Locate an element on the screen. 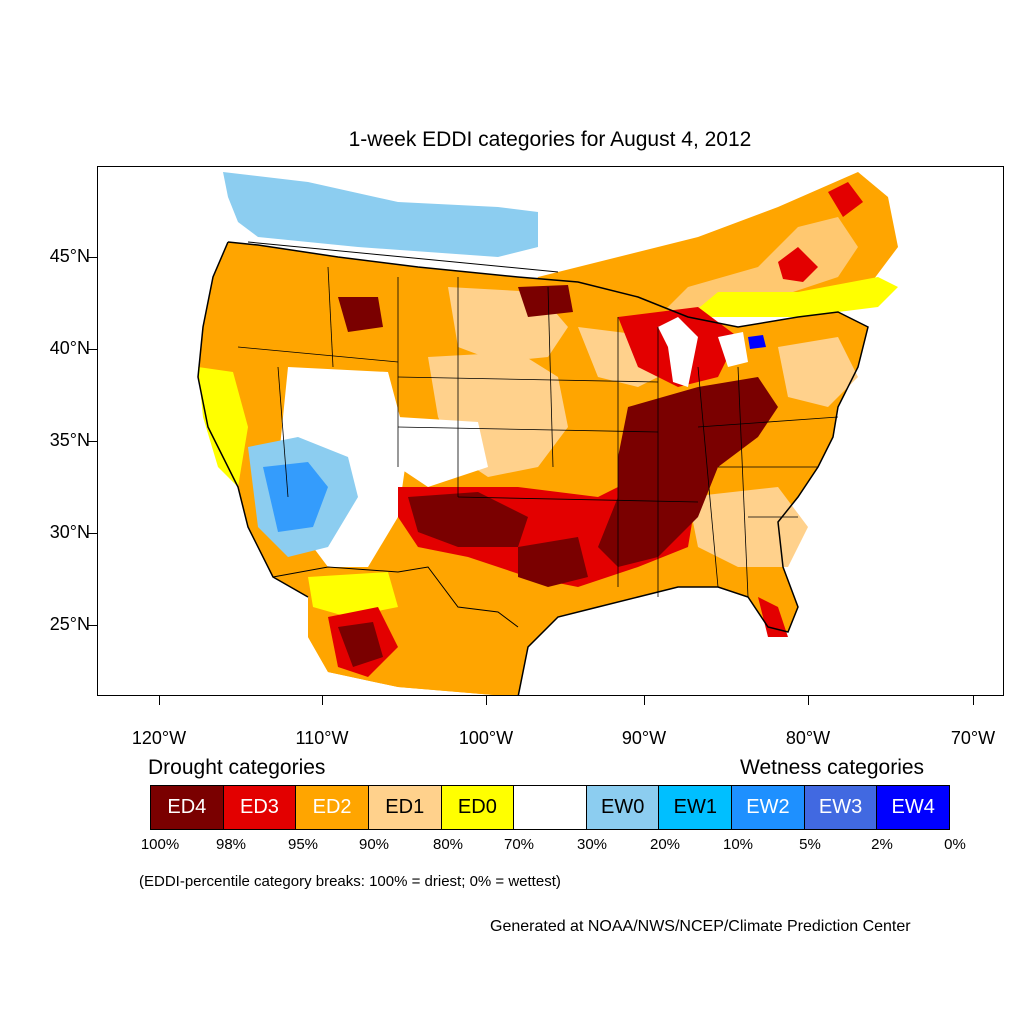 This screenshot has width=1024, height=1024. legend-cat-label: EW1 is located at coordinates (695, 807).